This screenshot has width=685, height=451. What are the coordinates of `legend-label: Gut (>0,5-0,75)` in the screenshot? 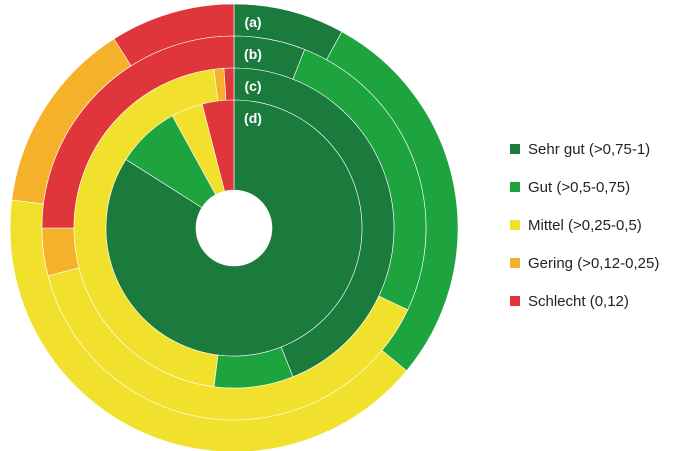 It's located at (579, 187).